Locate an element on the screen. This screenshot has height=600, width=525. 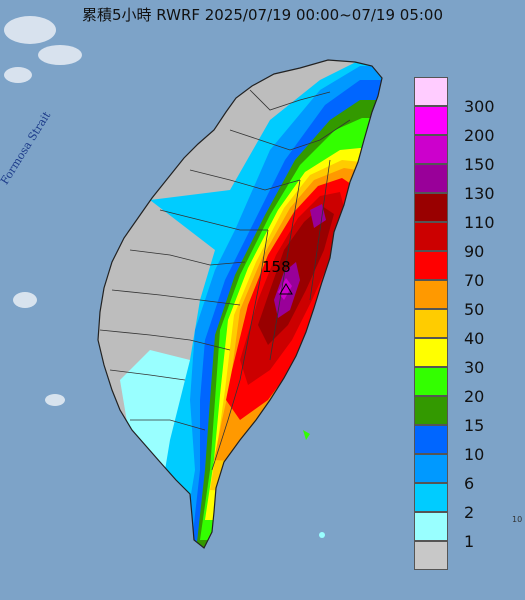
legend-label: 2 is located at coordinates (469, 512).